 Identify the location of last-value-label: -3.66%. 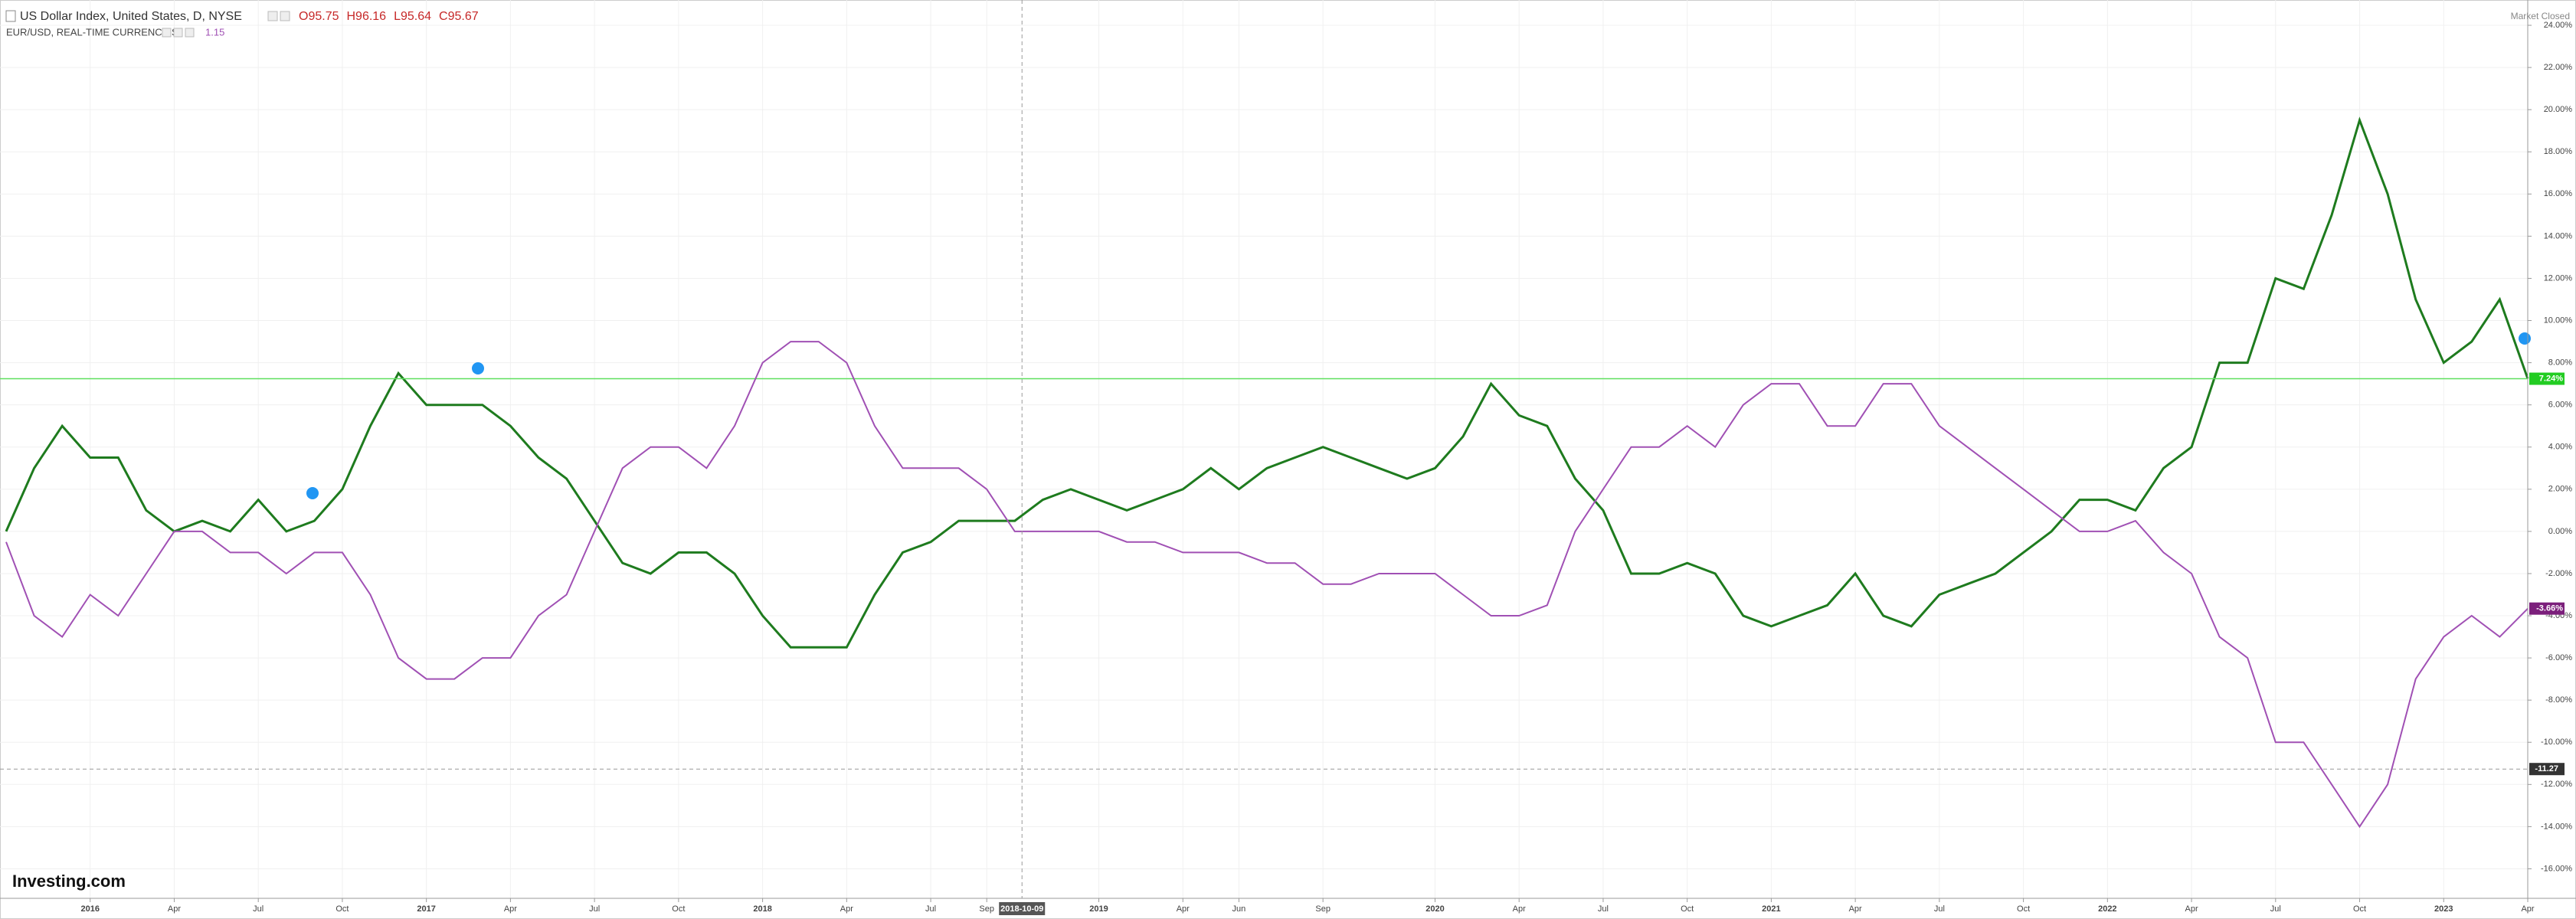
(2549, 609).